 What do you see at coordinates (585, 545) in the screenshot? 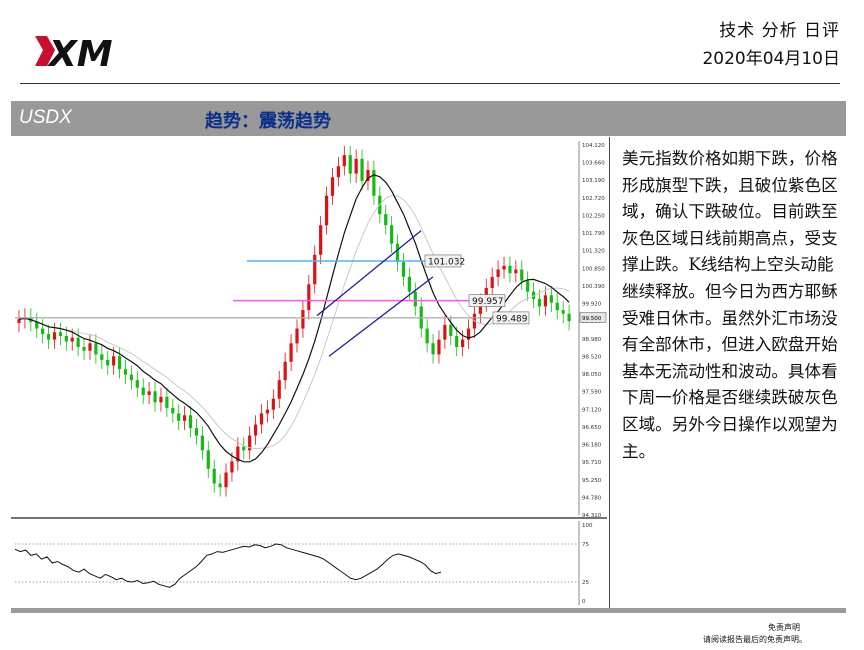
I see `oscillator-tick-label: 75` at bounding box center [585, 545].